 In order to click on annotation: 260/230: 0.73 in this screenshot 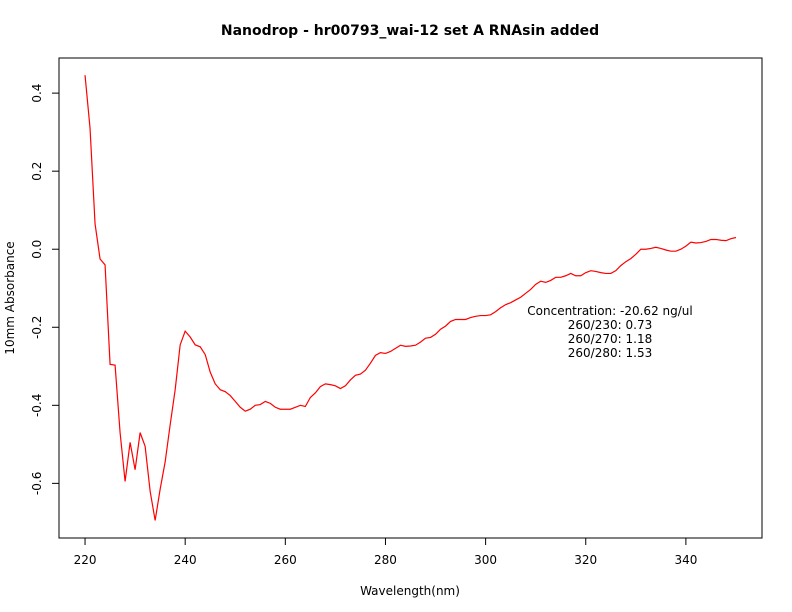, I will do `click(610, 325)`.